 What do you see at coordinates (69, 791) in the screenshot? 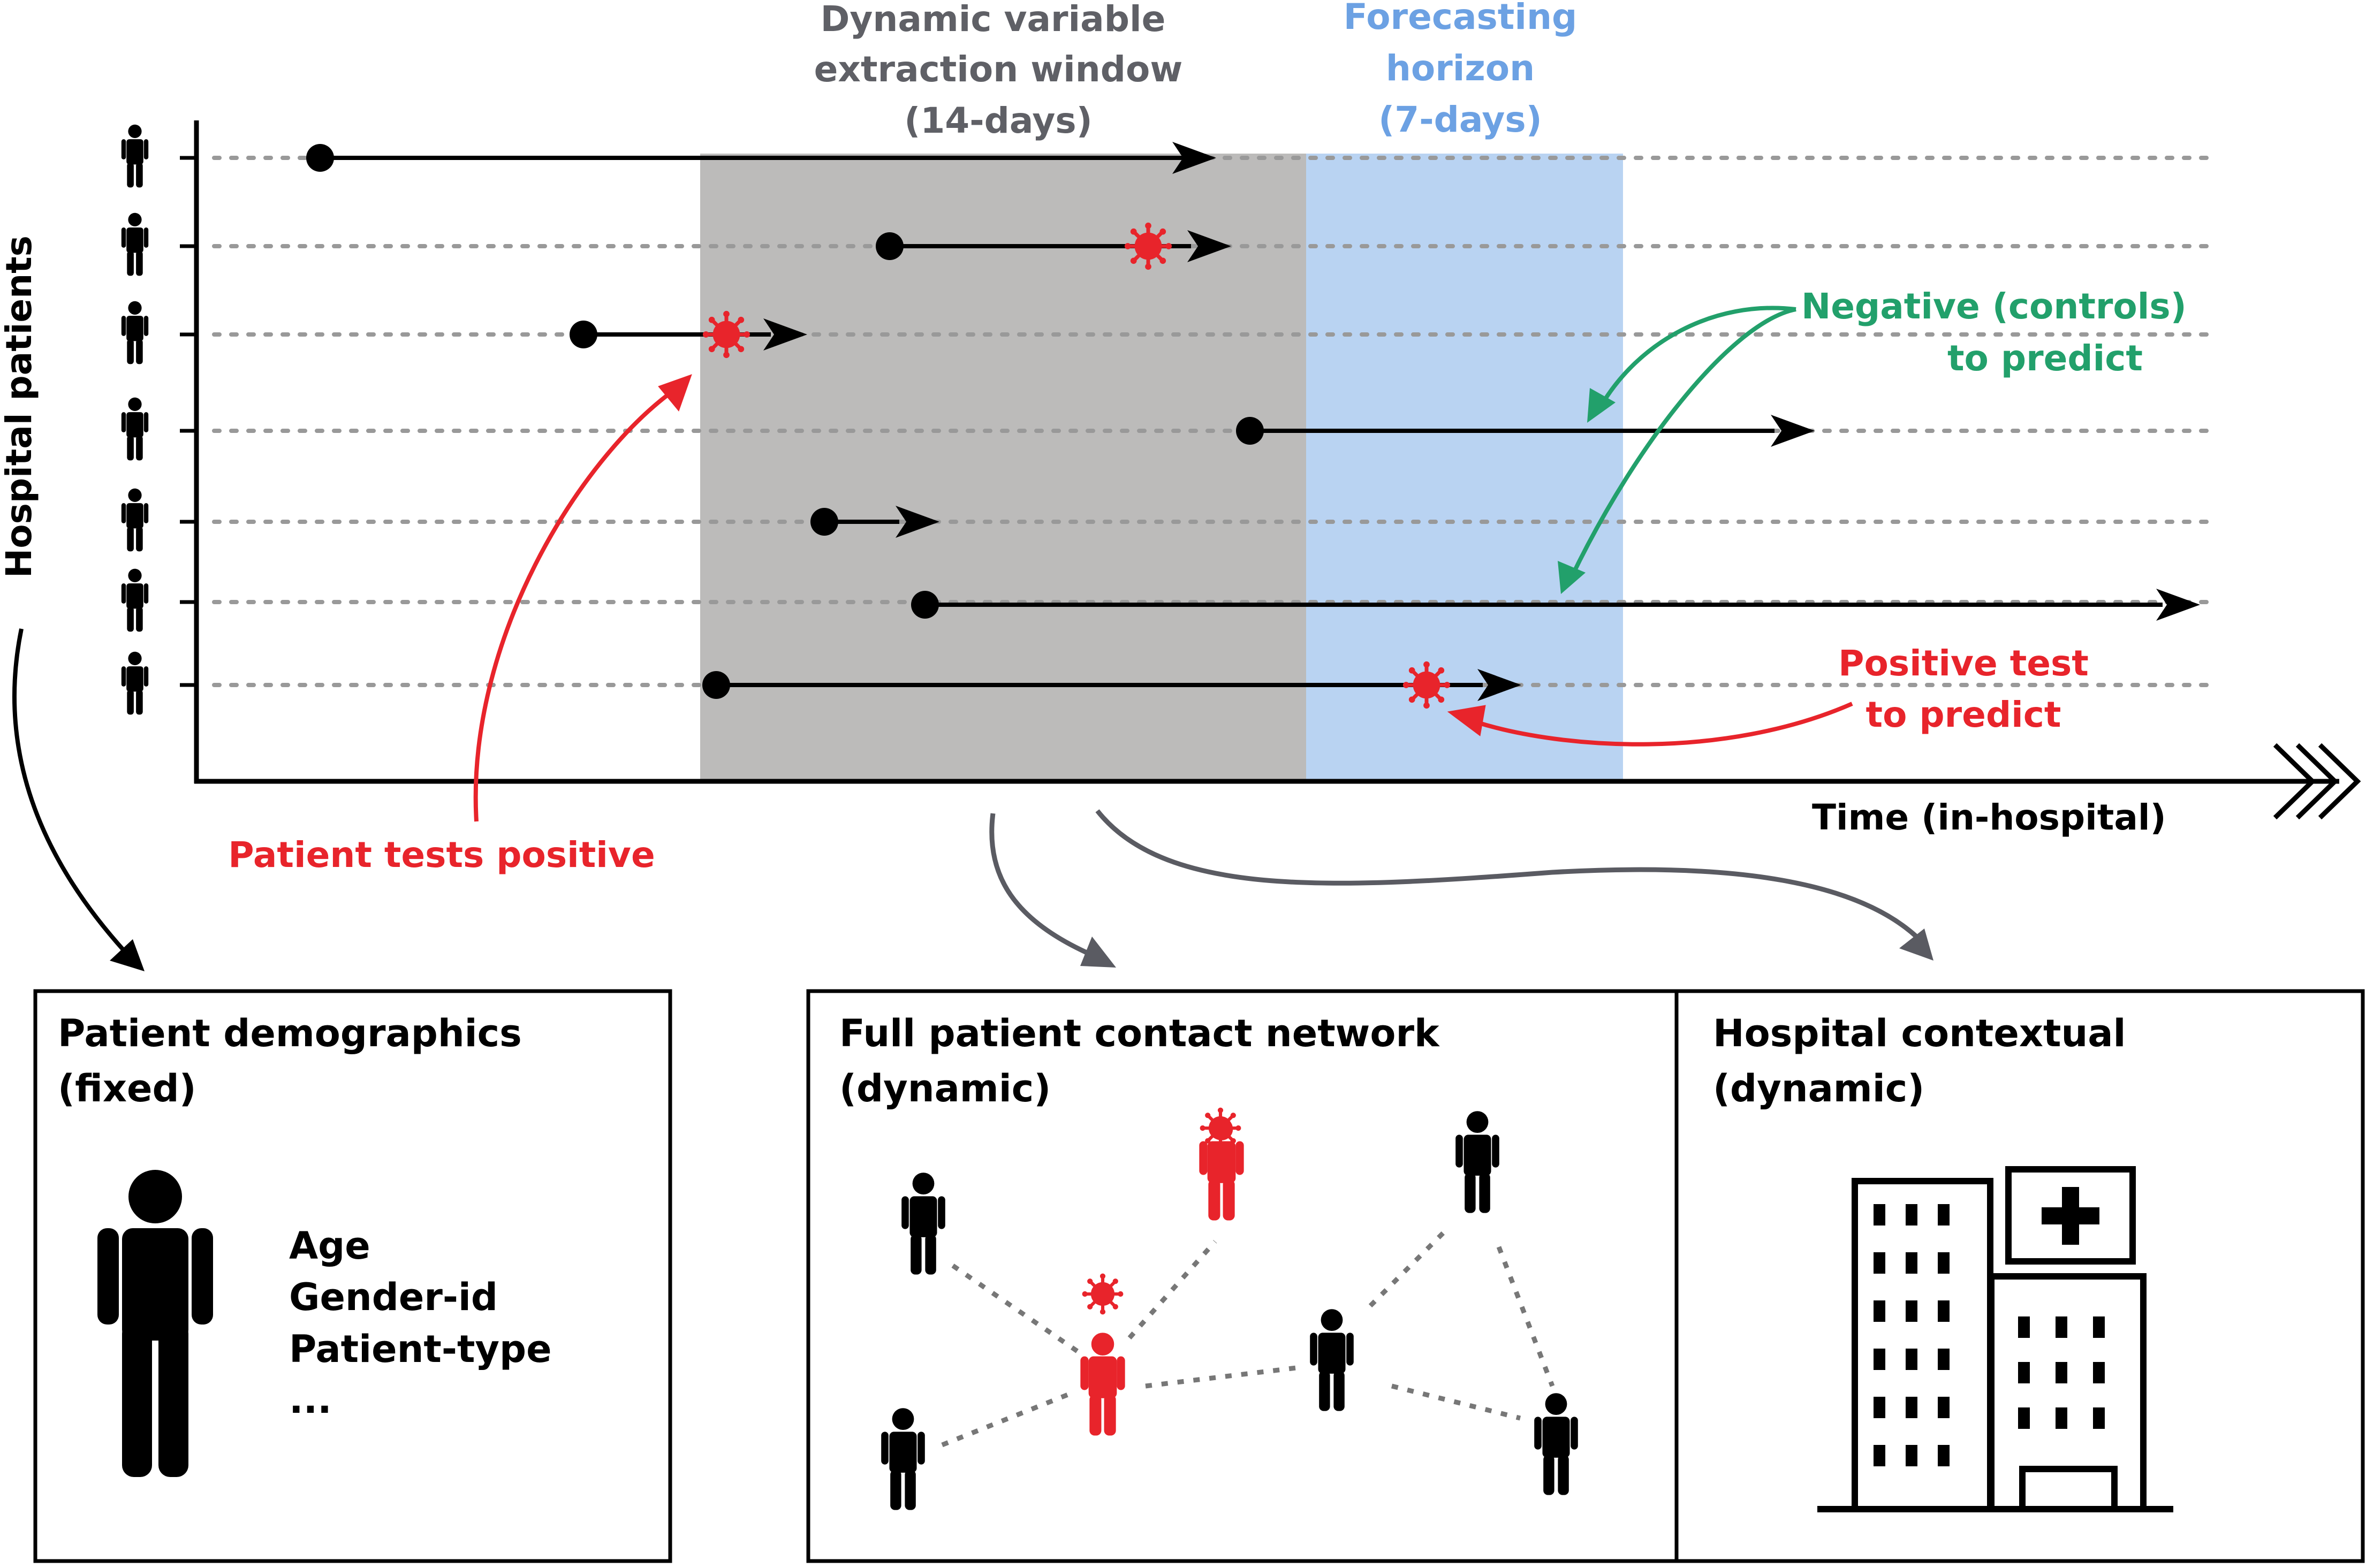
I see `demographics-arrow` at bounding box center [69, 791].